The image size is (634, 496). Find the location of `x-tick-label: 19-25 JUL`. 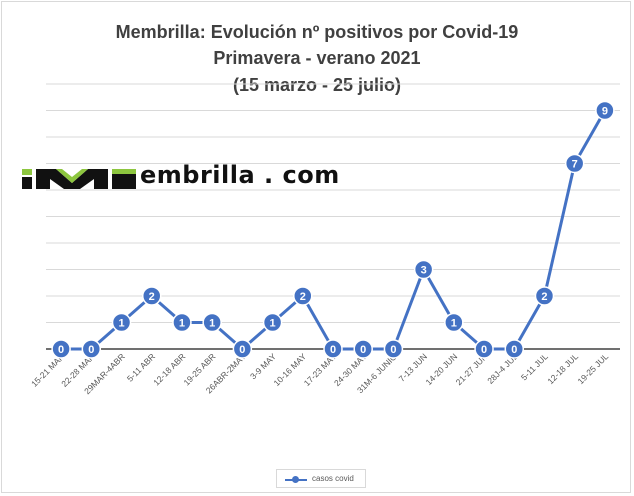

x-tick-label: 19-25 JUL is located at coordinates (593, 368).